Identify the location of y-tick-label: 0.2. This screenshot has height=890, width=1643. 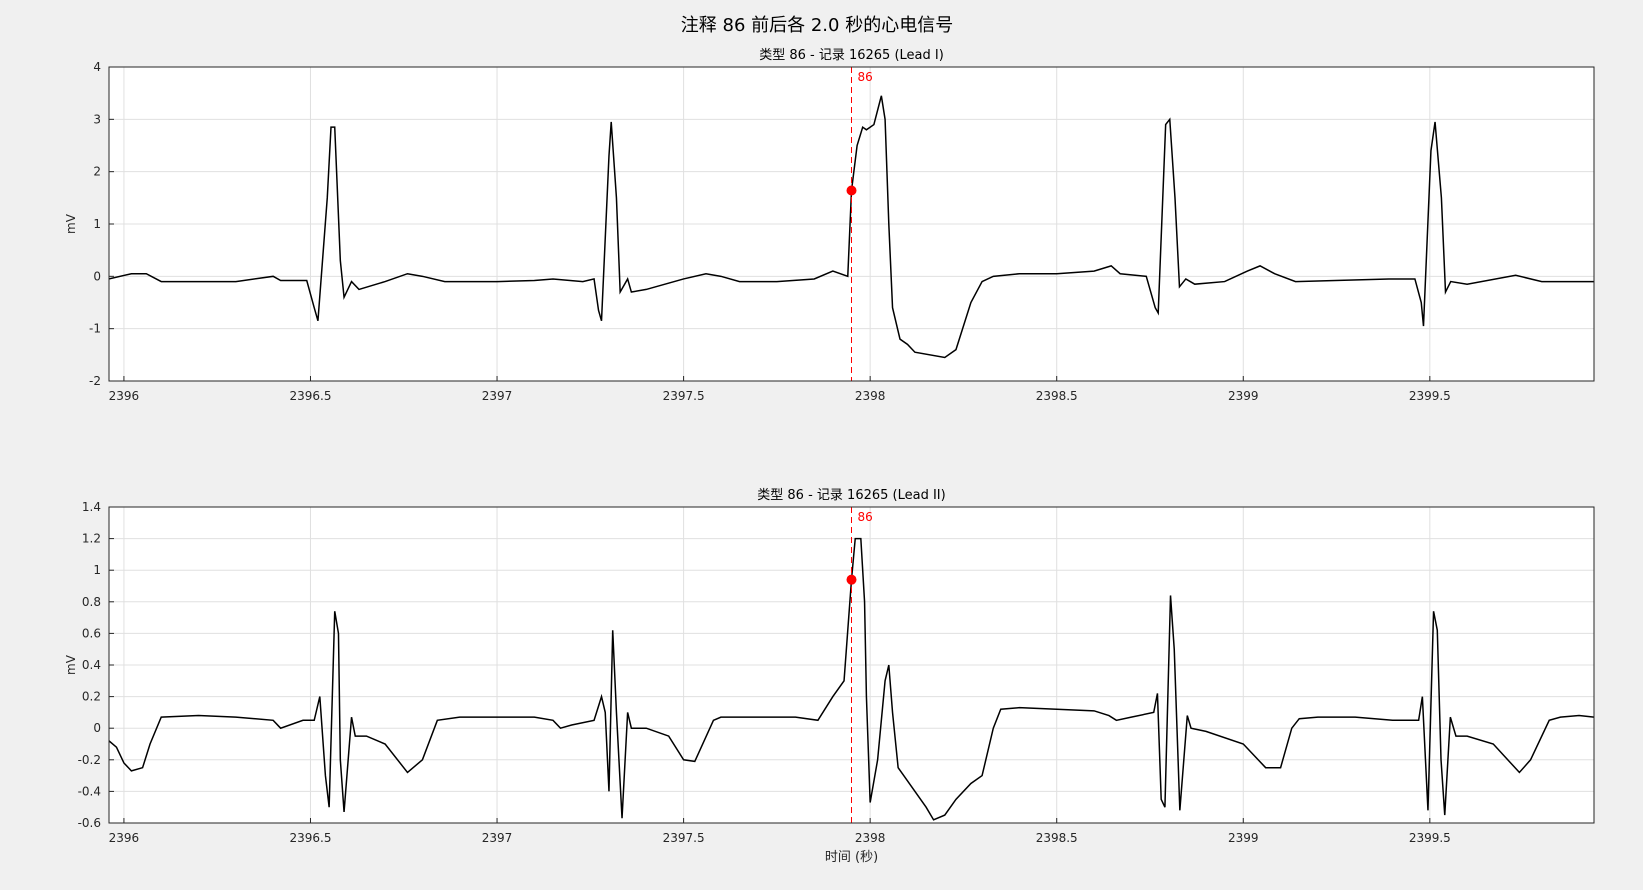
(91, 697).